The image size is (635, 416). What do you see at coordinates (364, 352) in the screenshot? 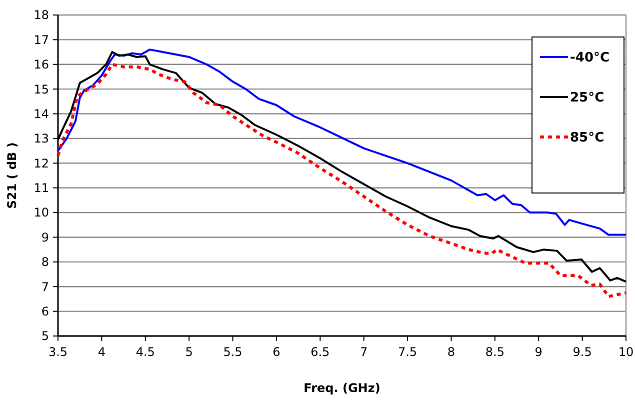
I see `x-tick-label: 7` at bounding box center [364, 352].